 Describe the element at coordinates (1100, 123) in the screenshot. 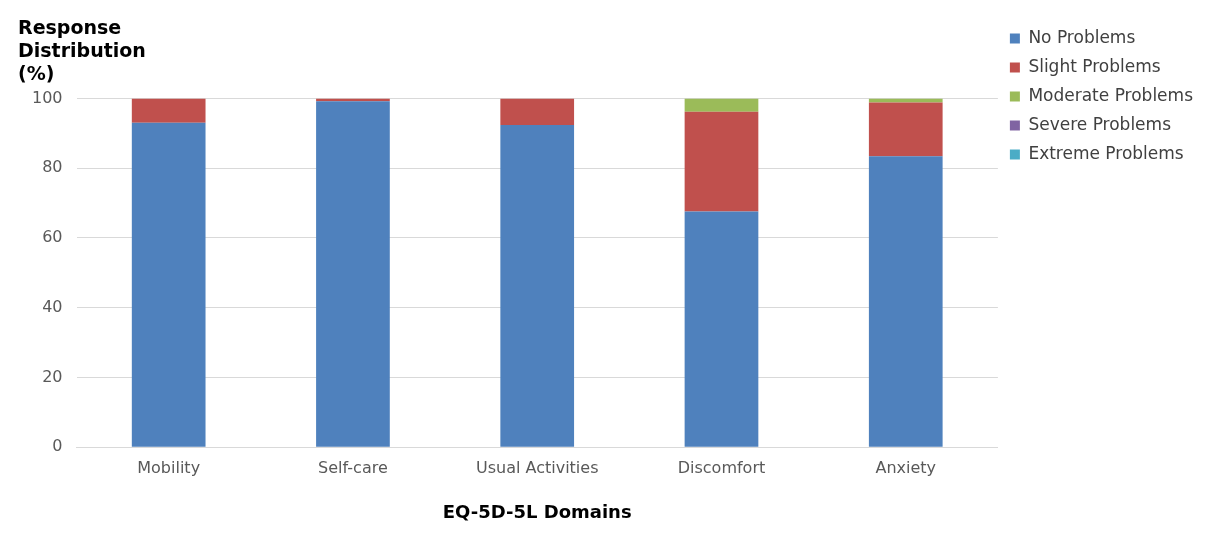

I see `legend-label: Severe Problems` at that location.